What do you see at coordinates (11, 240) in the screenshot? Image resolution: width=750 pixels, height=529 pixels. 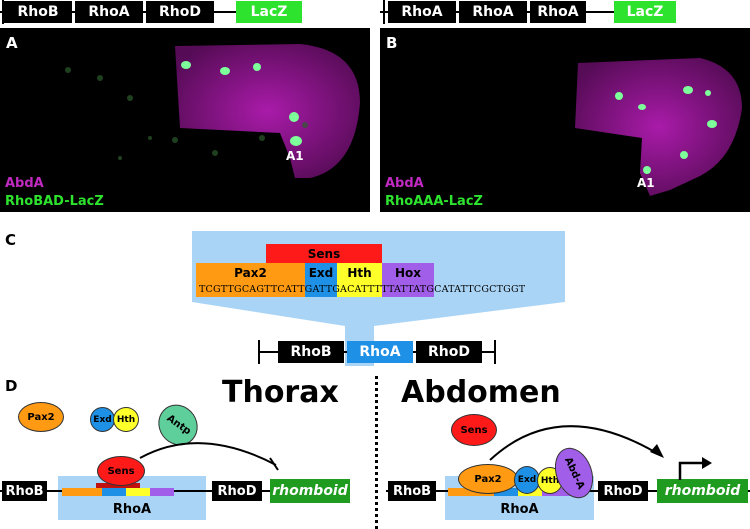 I see `panel-letter: C` at bounding box center [11, 240].